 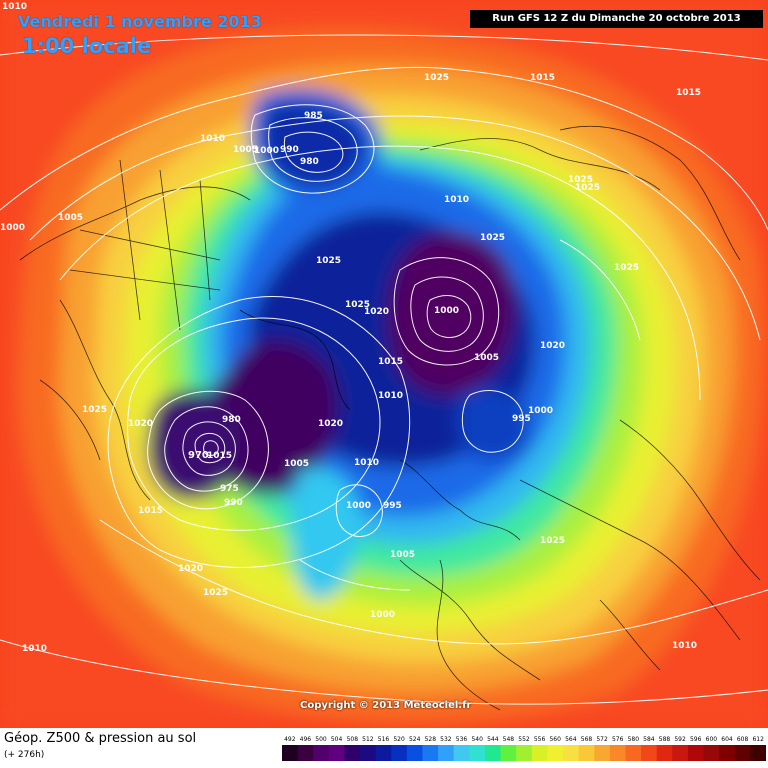 What do you see at coordinates (386, 705) in the screenshot?
I see `copyright-notice: Copyright © 2013 Meteociel.fr` at bounding box center [386, 705].